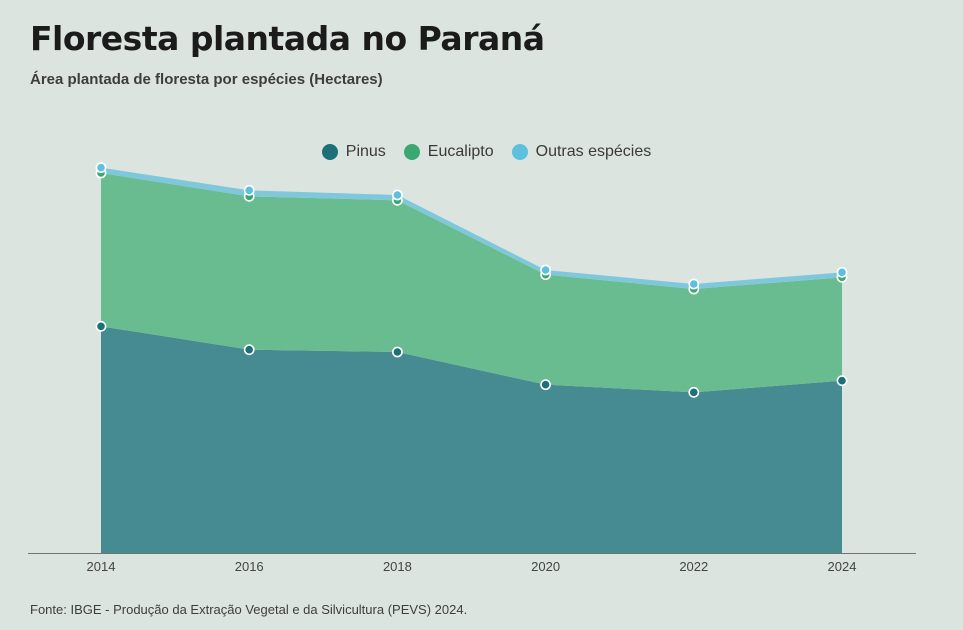  I want to click on point-outras-especies-2016, so click(249, 190).